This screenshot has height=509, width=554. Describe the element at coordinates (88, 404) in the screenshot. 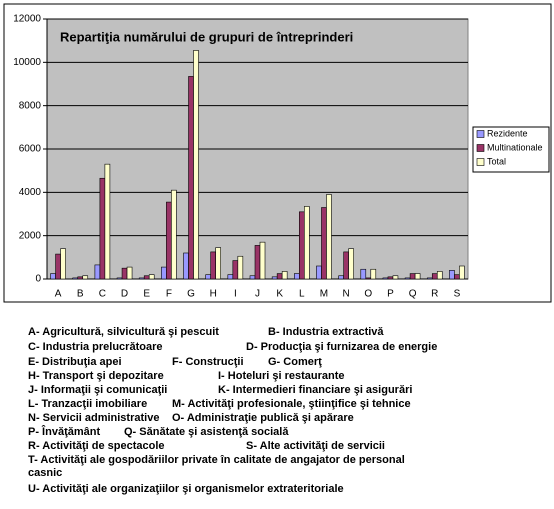

I see `note: L- Tranzacţii imobiliare` at that location.